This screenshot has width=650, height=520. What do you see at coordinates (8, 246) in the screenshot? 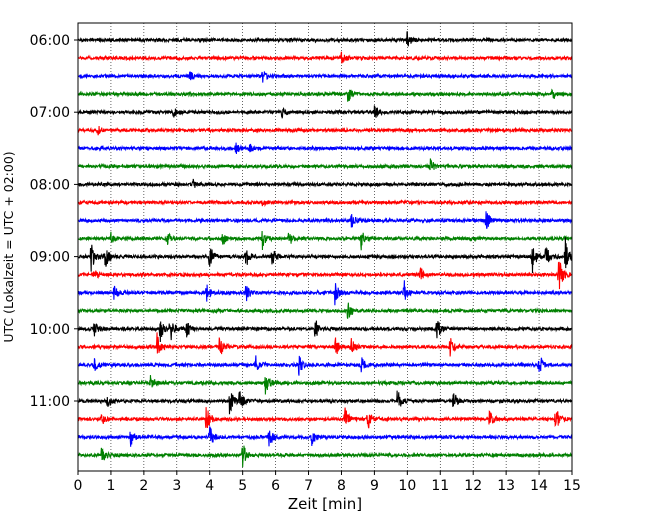
I see `y-axis-label: UTC (Lokalzeit = UTC + 02:00)` at bounding box center [8, 246].